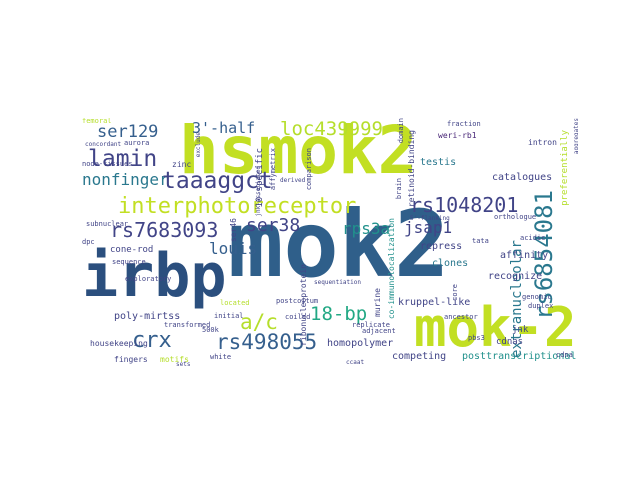 This screenshot has width=640, height=480. What do you see at coordinates (419, 356) in the screenshot?
I see `word-competing: competing` at bounding box center [419, 356].